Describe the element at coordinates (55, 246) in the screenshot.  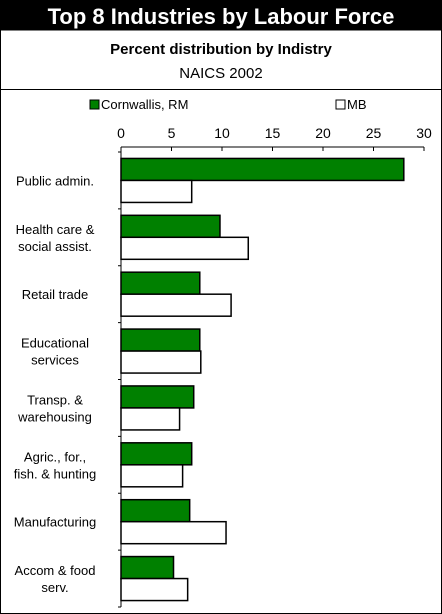
I see `category-label-line: social assist.` at that location.